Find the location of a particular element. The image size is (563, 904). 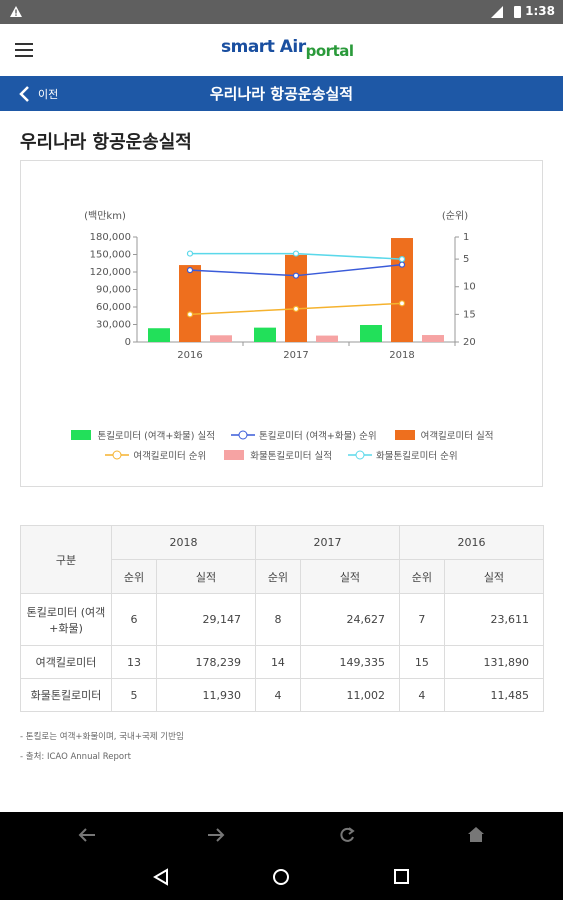

table-cell: 24,627 is located at coordinates (349, 619).